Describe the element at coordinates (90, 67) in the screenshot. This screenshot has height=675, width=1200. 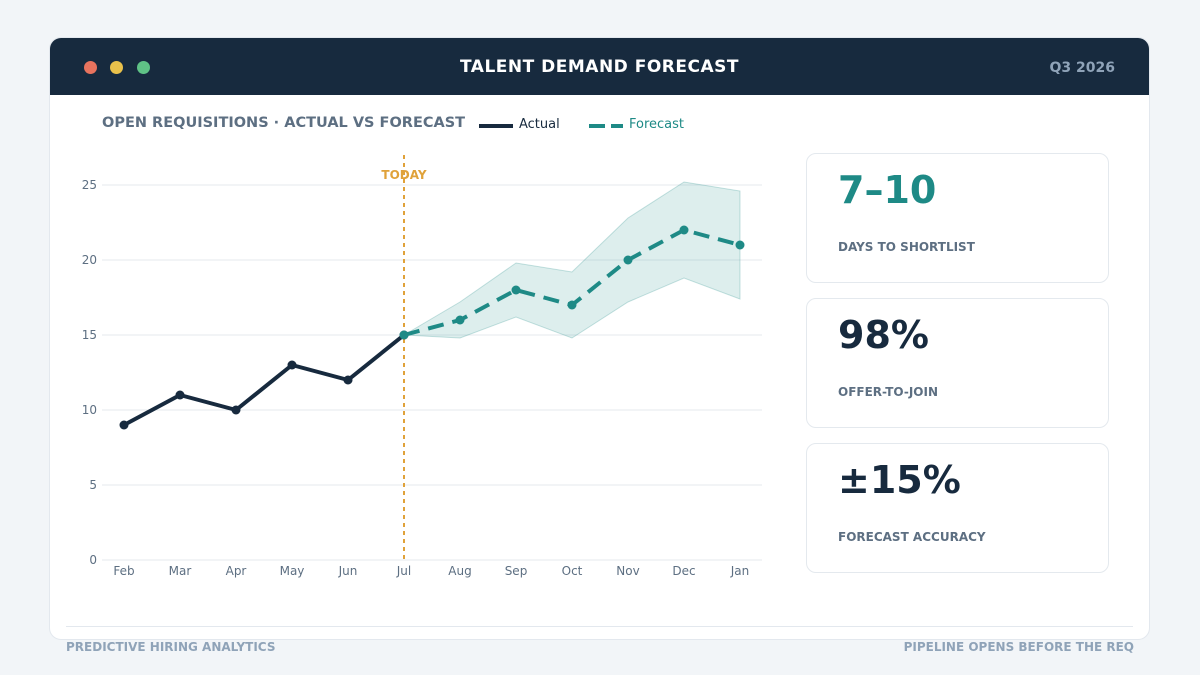
I see `close-window-dot` at that location.